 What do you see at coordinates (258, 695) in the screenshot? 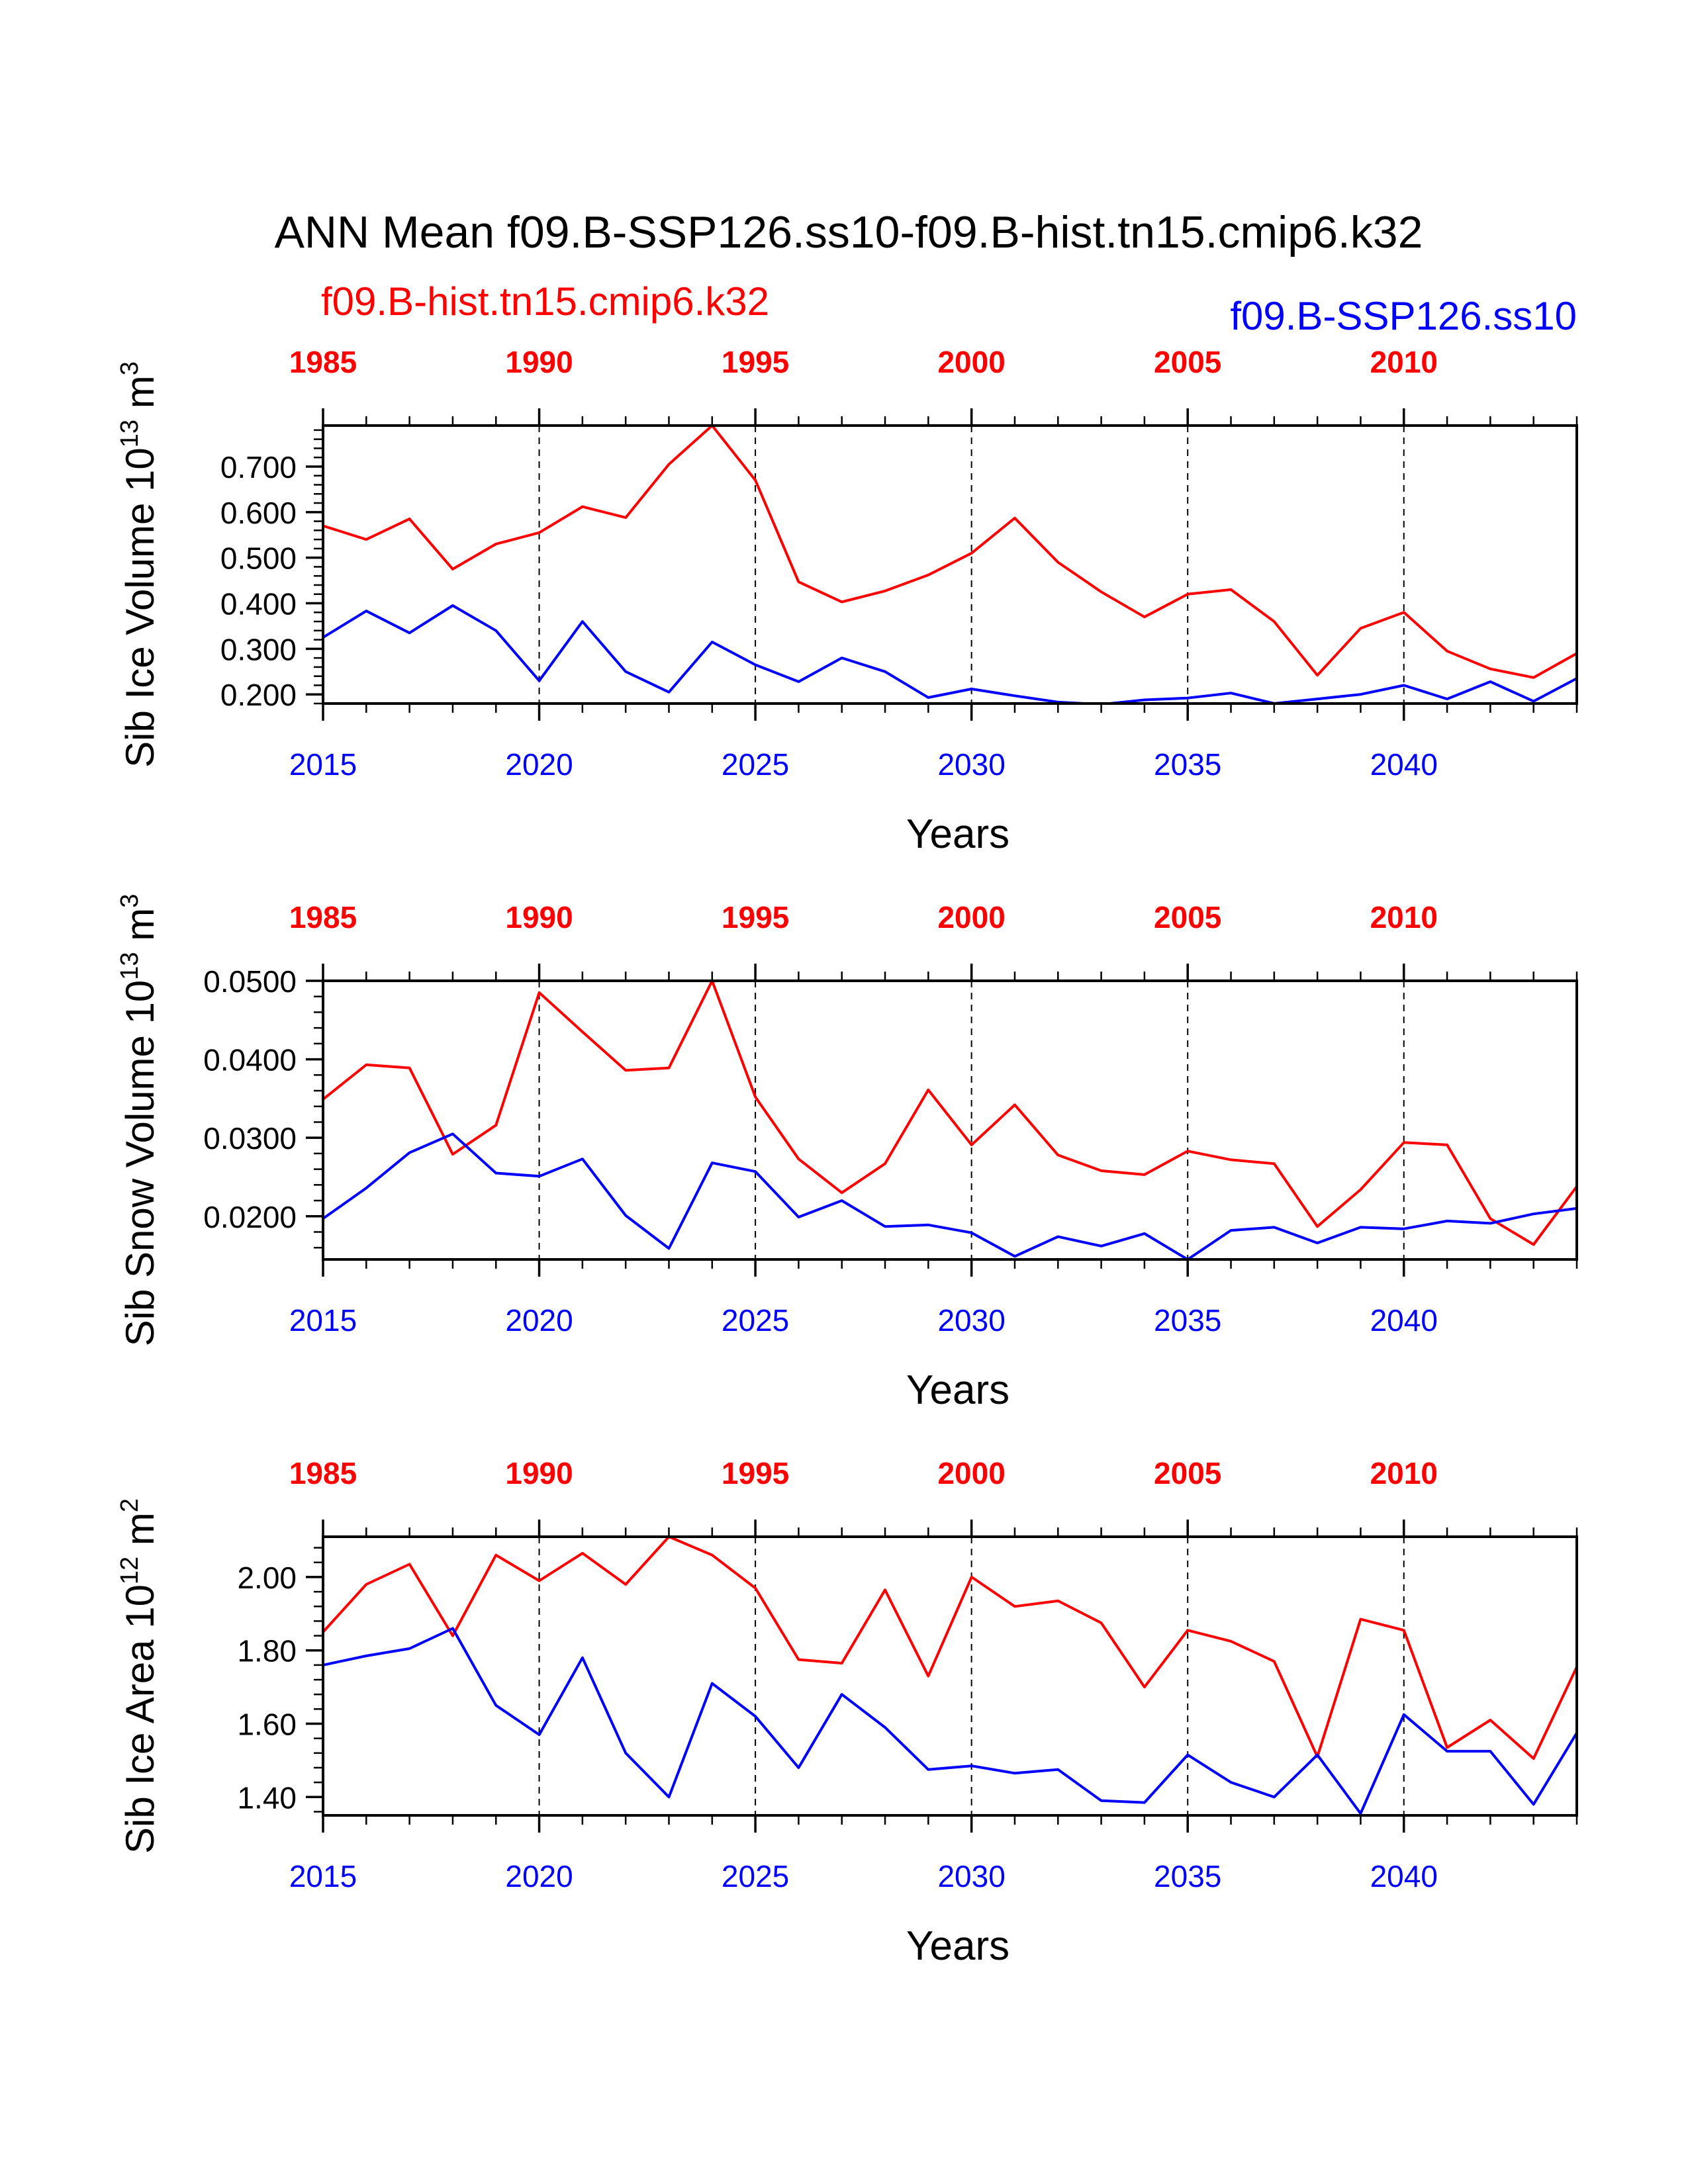
I see `y-tick-label: 0.200` at bounding box center [258, 695].